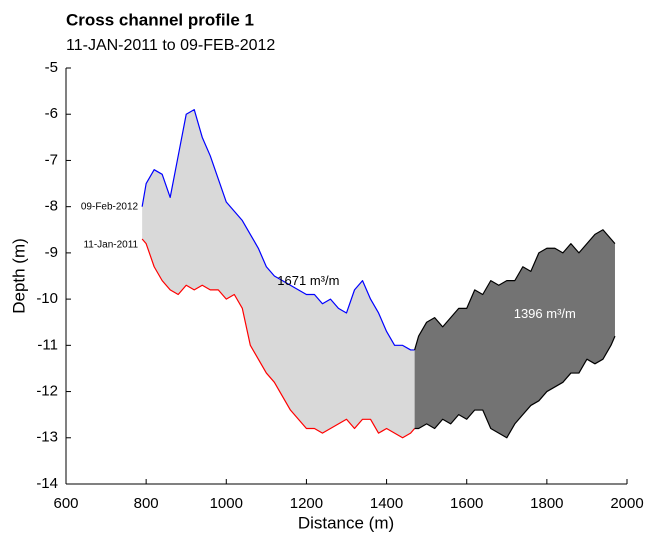 Image resolution: width=650 pixels, height=540 pixels. What do you see at coordinates (170, 45) in the screenshot?
I see `chart-subtitle: 11-JAN-2011 to 09-FEB-2012` at bounding box center [170, 45].